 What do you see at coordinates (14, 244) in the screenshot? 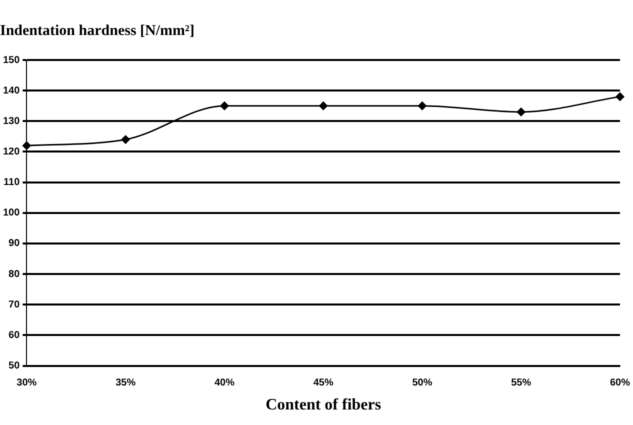
I see `y-tick-label: 90` at bounding box center [14, 244].